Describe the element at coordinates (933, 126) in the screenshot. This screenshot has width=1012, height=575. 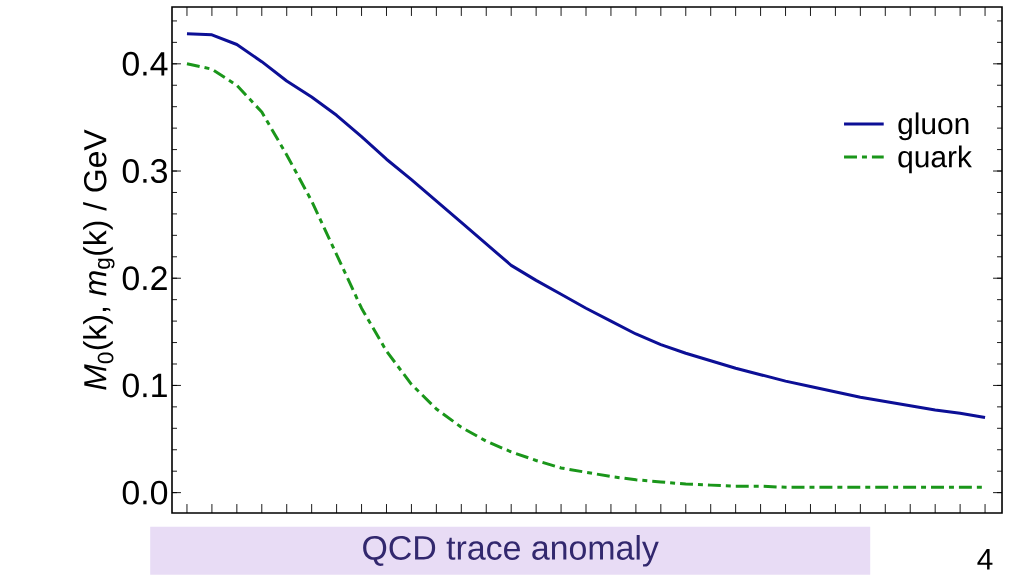
I see `legend-label: gluon` at that location.